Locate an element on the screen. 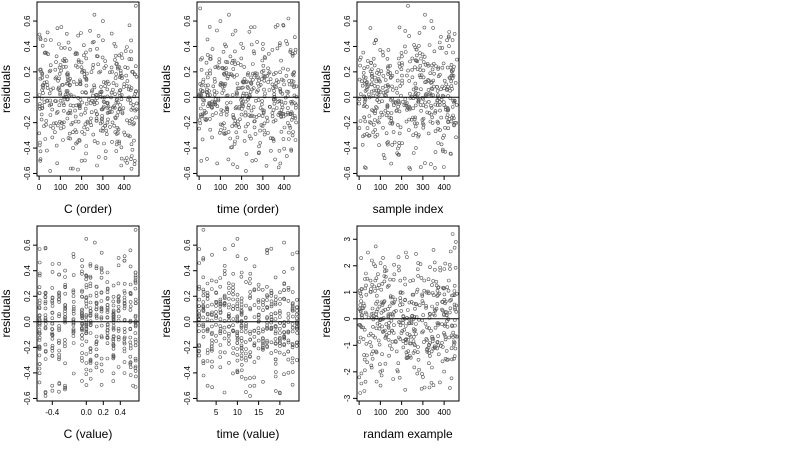 The image size is (800, 450). x-tick-label: 400 is located at coordinates (444, 187).